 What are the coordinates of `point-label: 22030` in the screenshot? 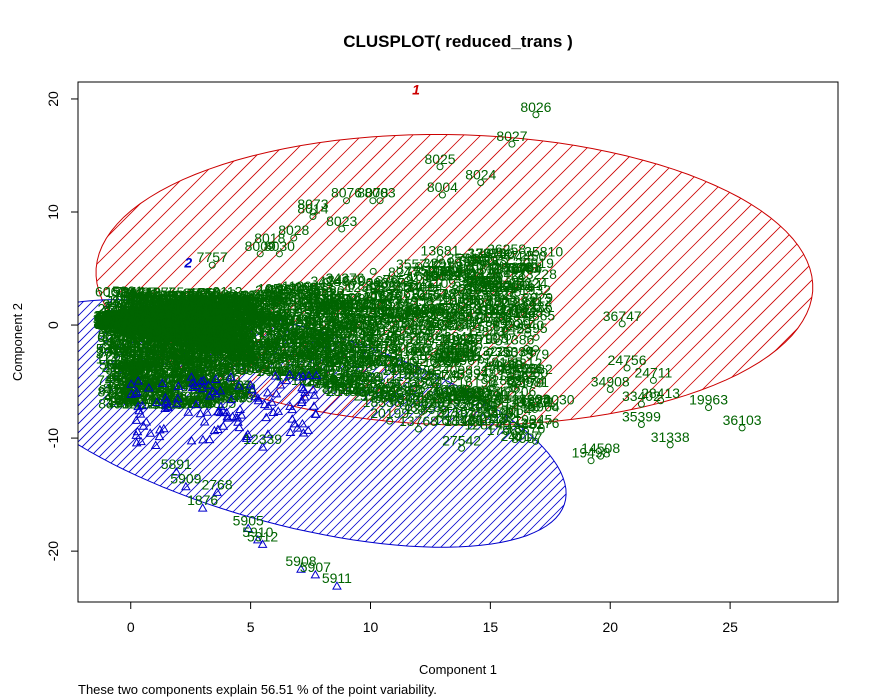 It's located at (555, 400).